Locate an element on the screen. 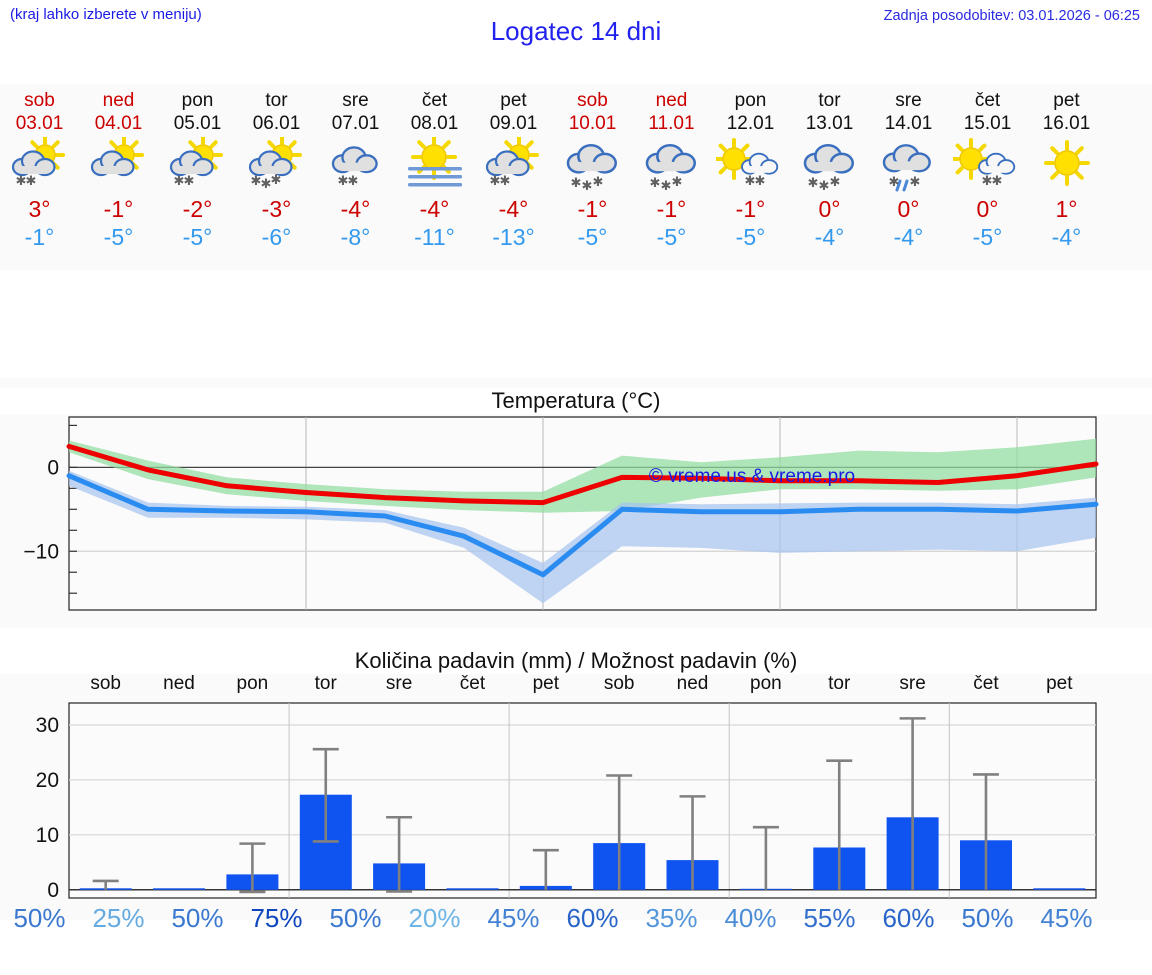 This screenshot has height=975, width=1152. day-date: 13.01 is located at coordinates (829, 123).